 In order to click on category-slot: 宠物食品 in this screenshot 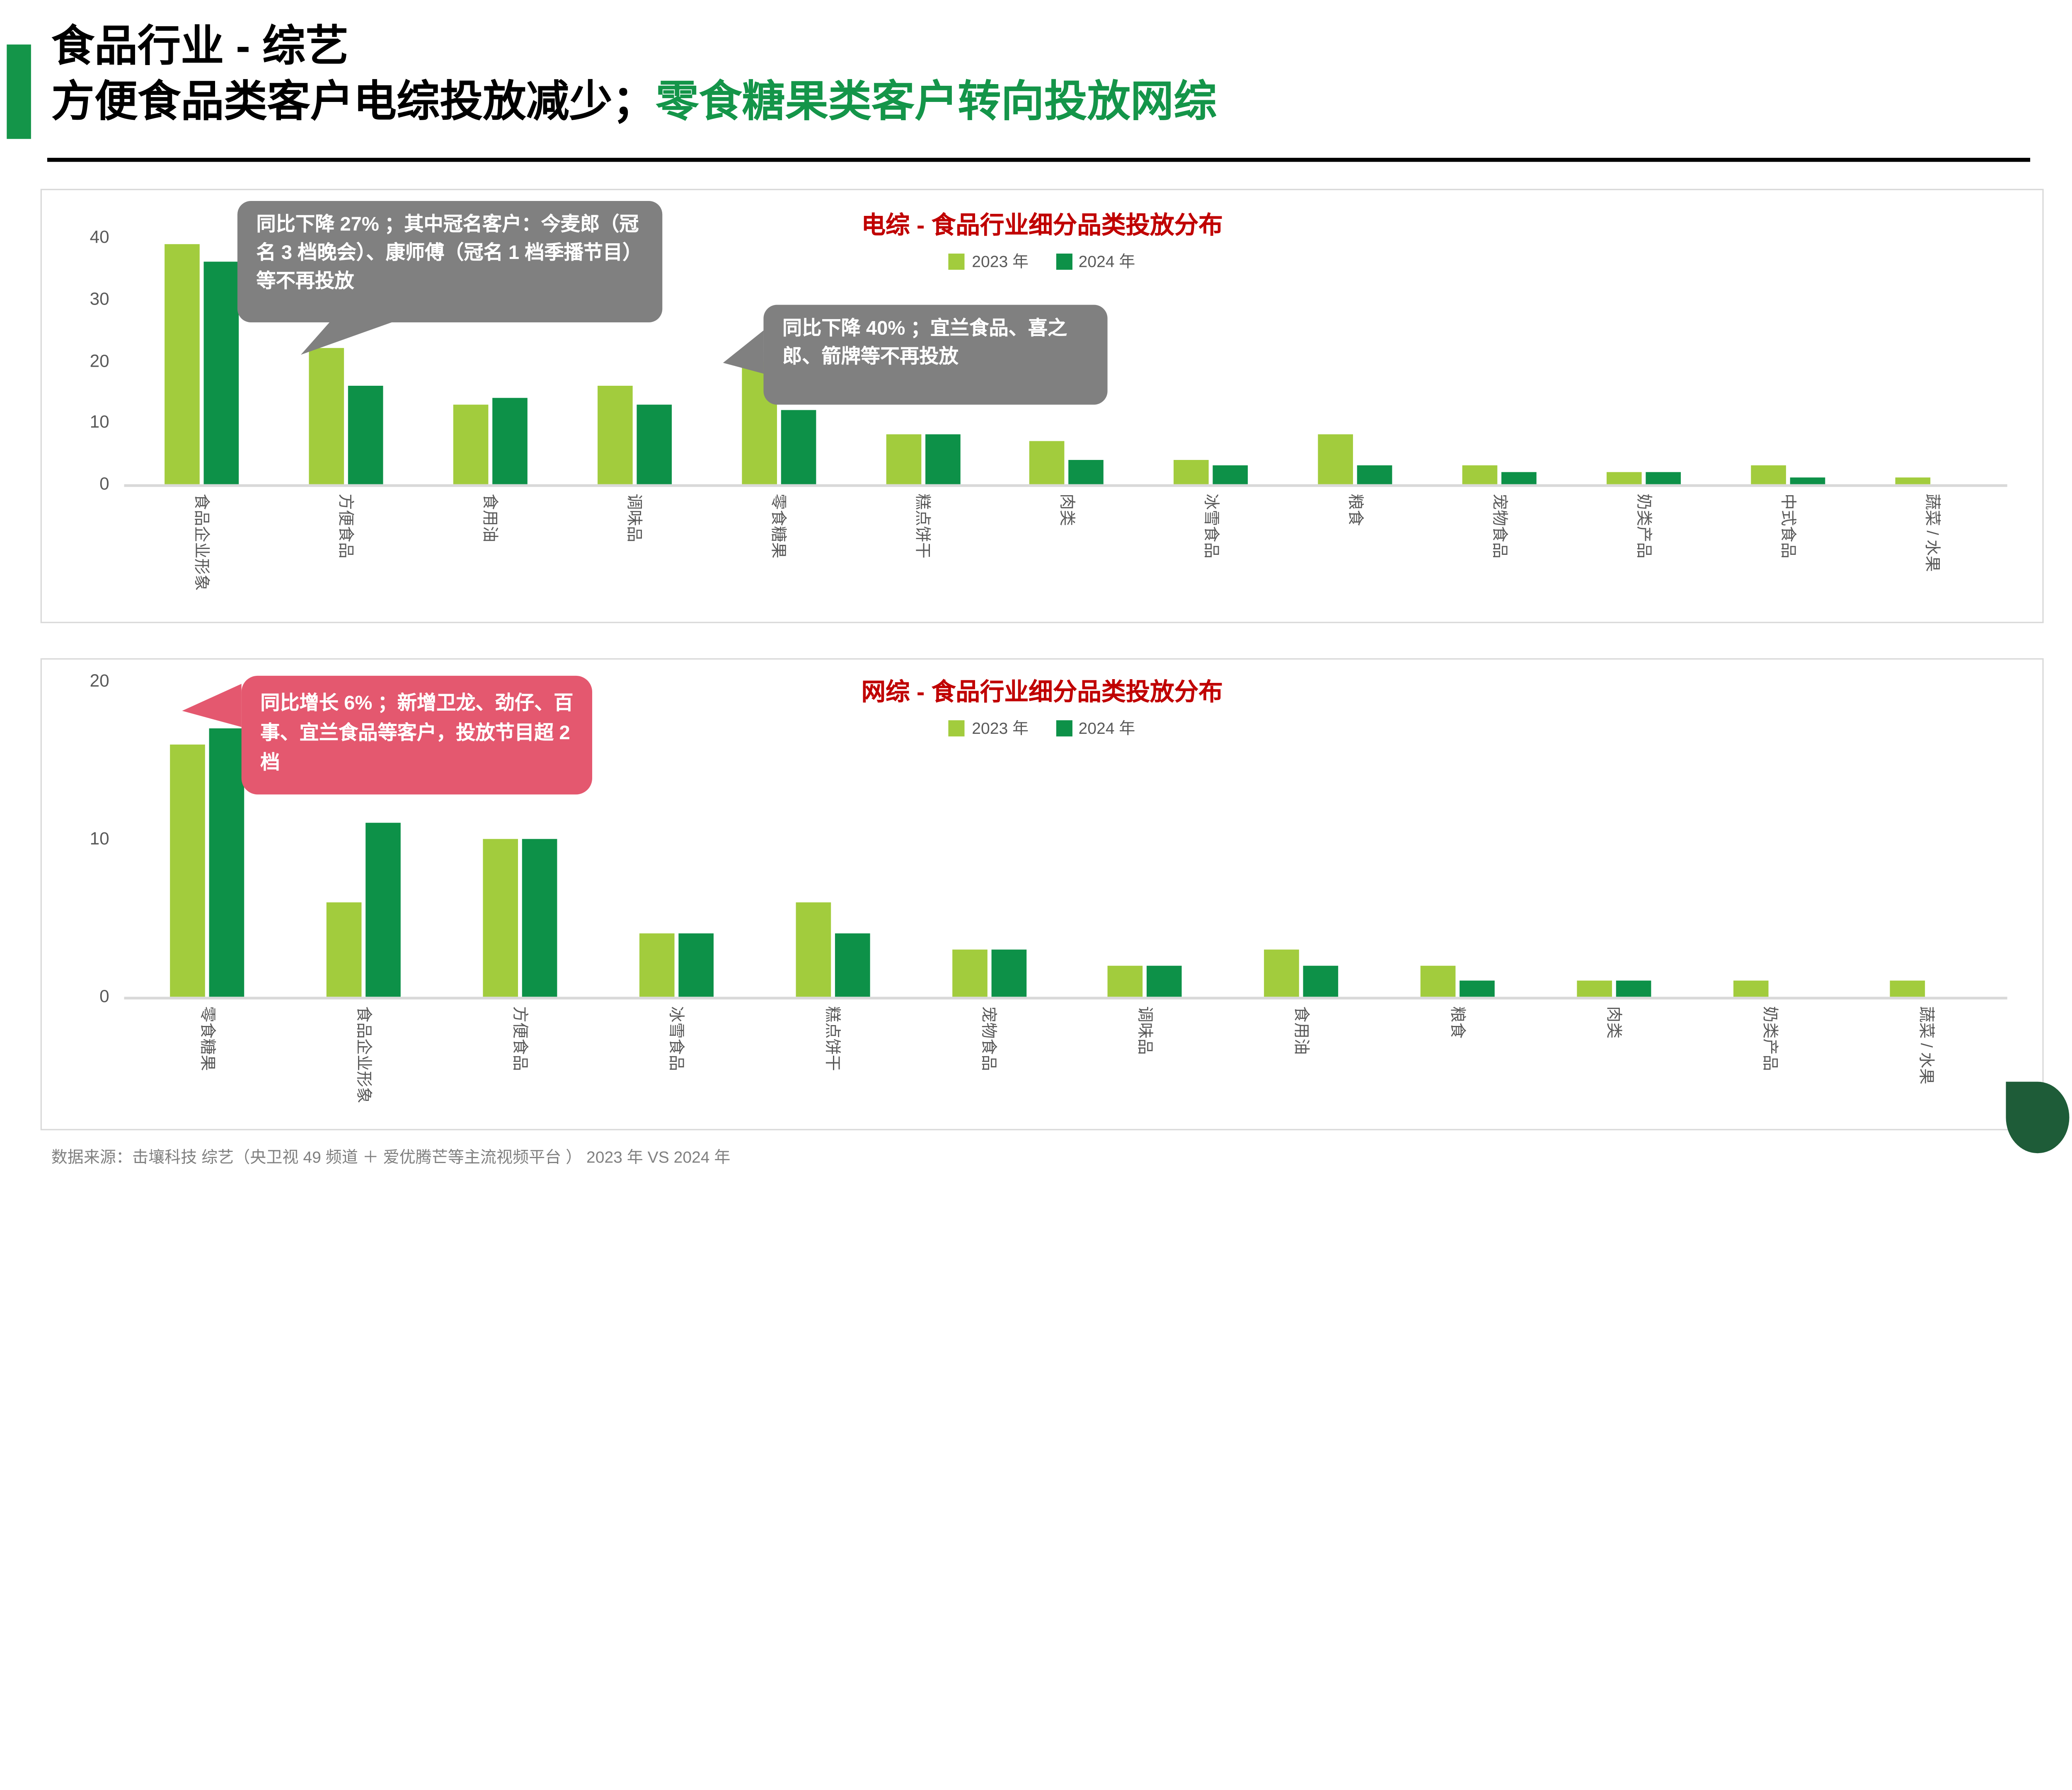, I will do `click(1500, 398)`.